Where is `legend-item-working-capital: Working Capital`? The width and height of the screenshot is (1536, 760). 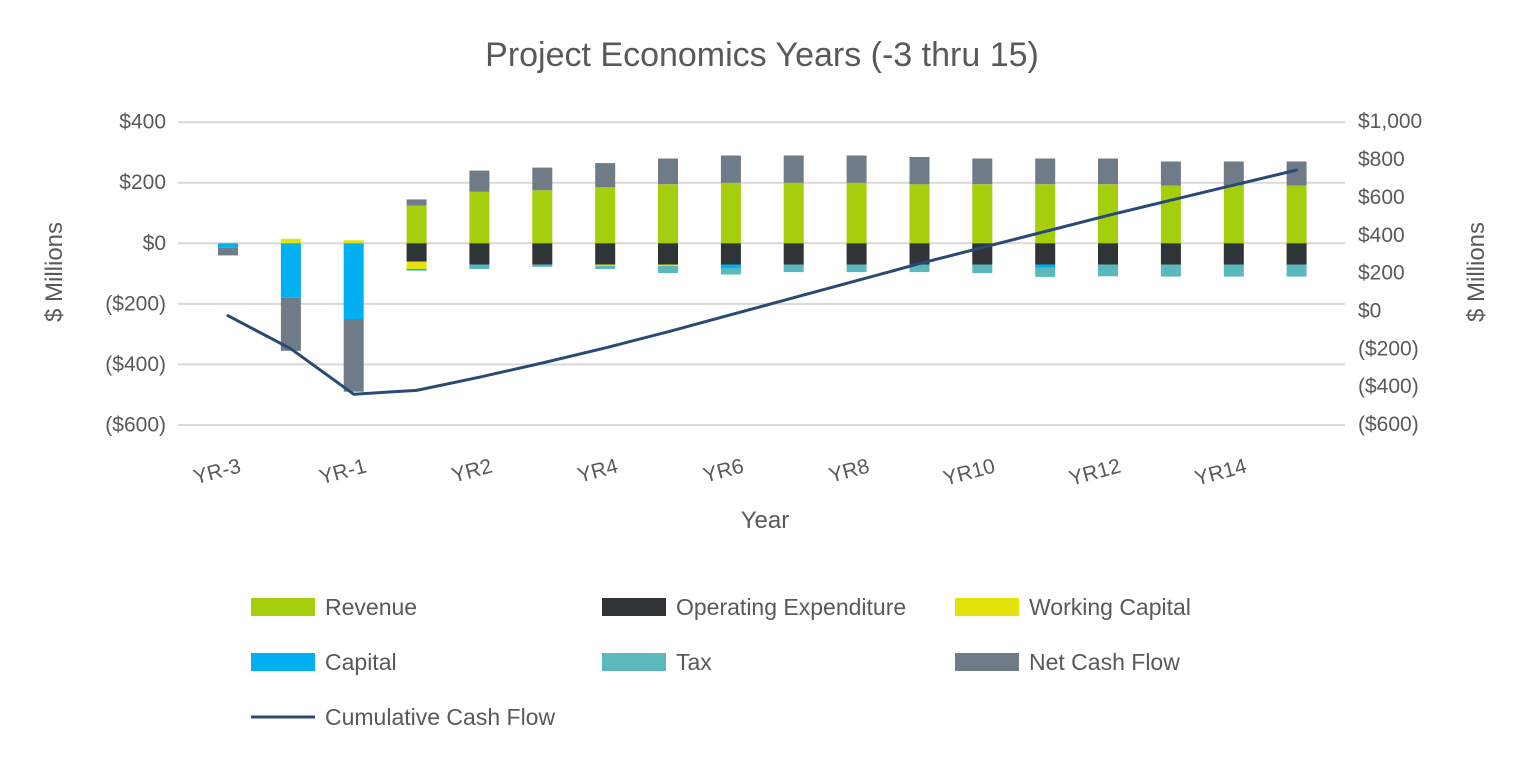
legend-item-working-capital: Working Capital is located at coordinates (1073, 607).